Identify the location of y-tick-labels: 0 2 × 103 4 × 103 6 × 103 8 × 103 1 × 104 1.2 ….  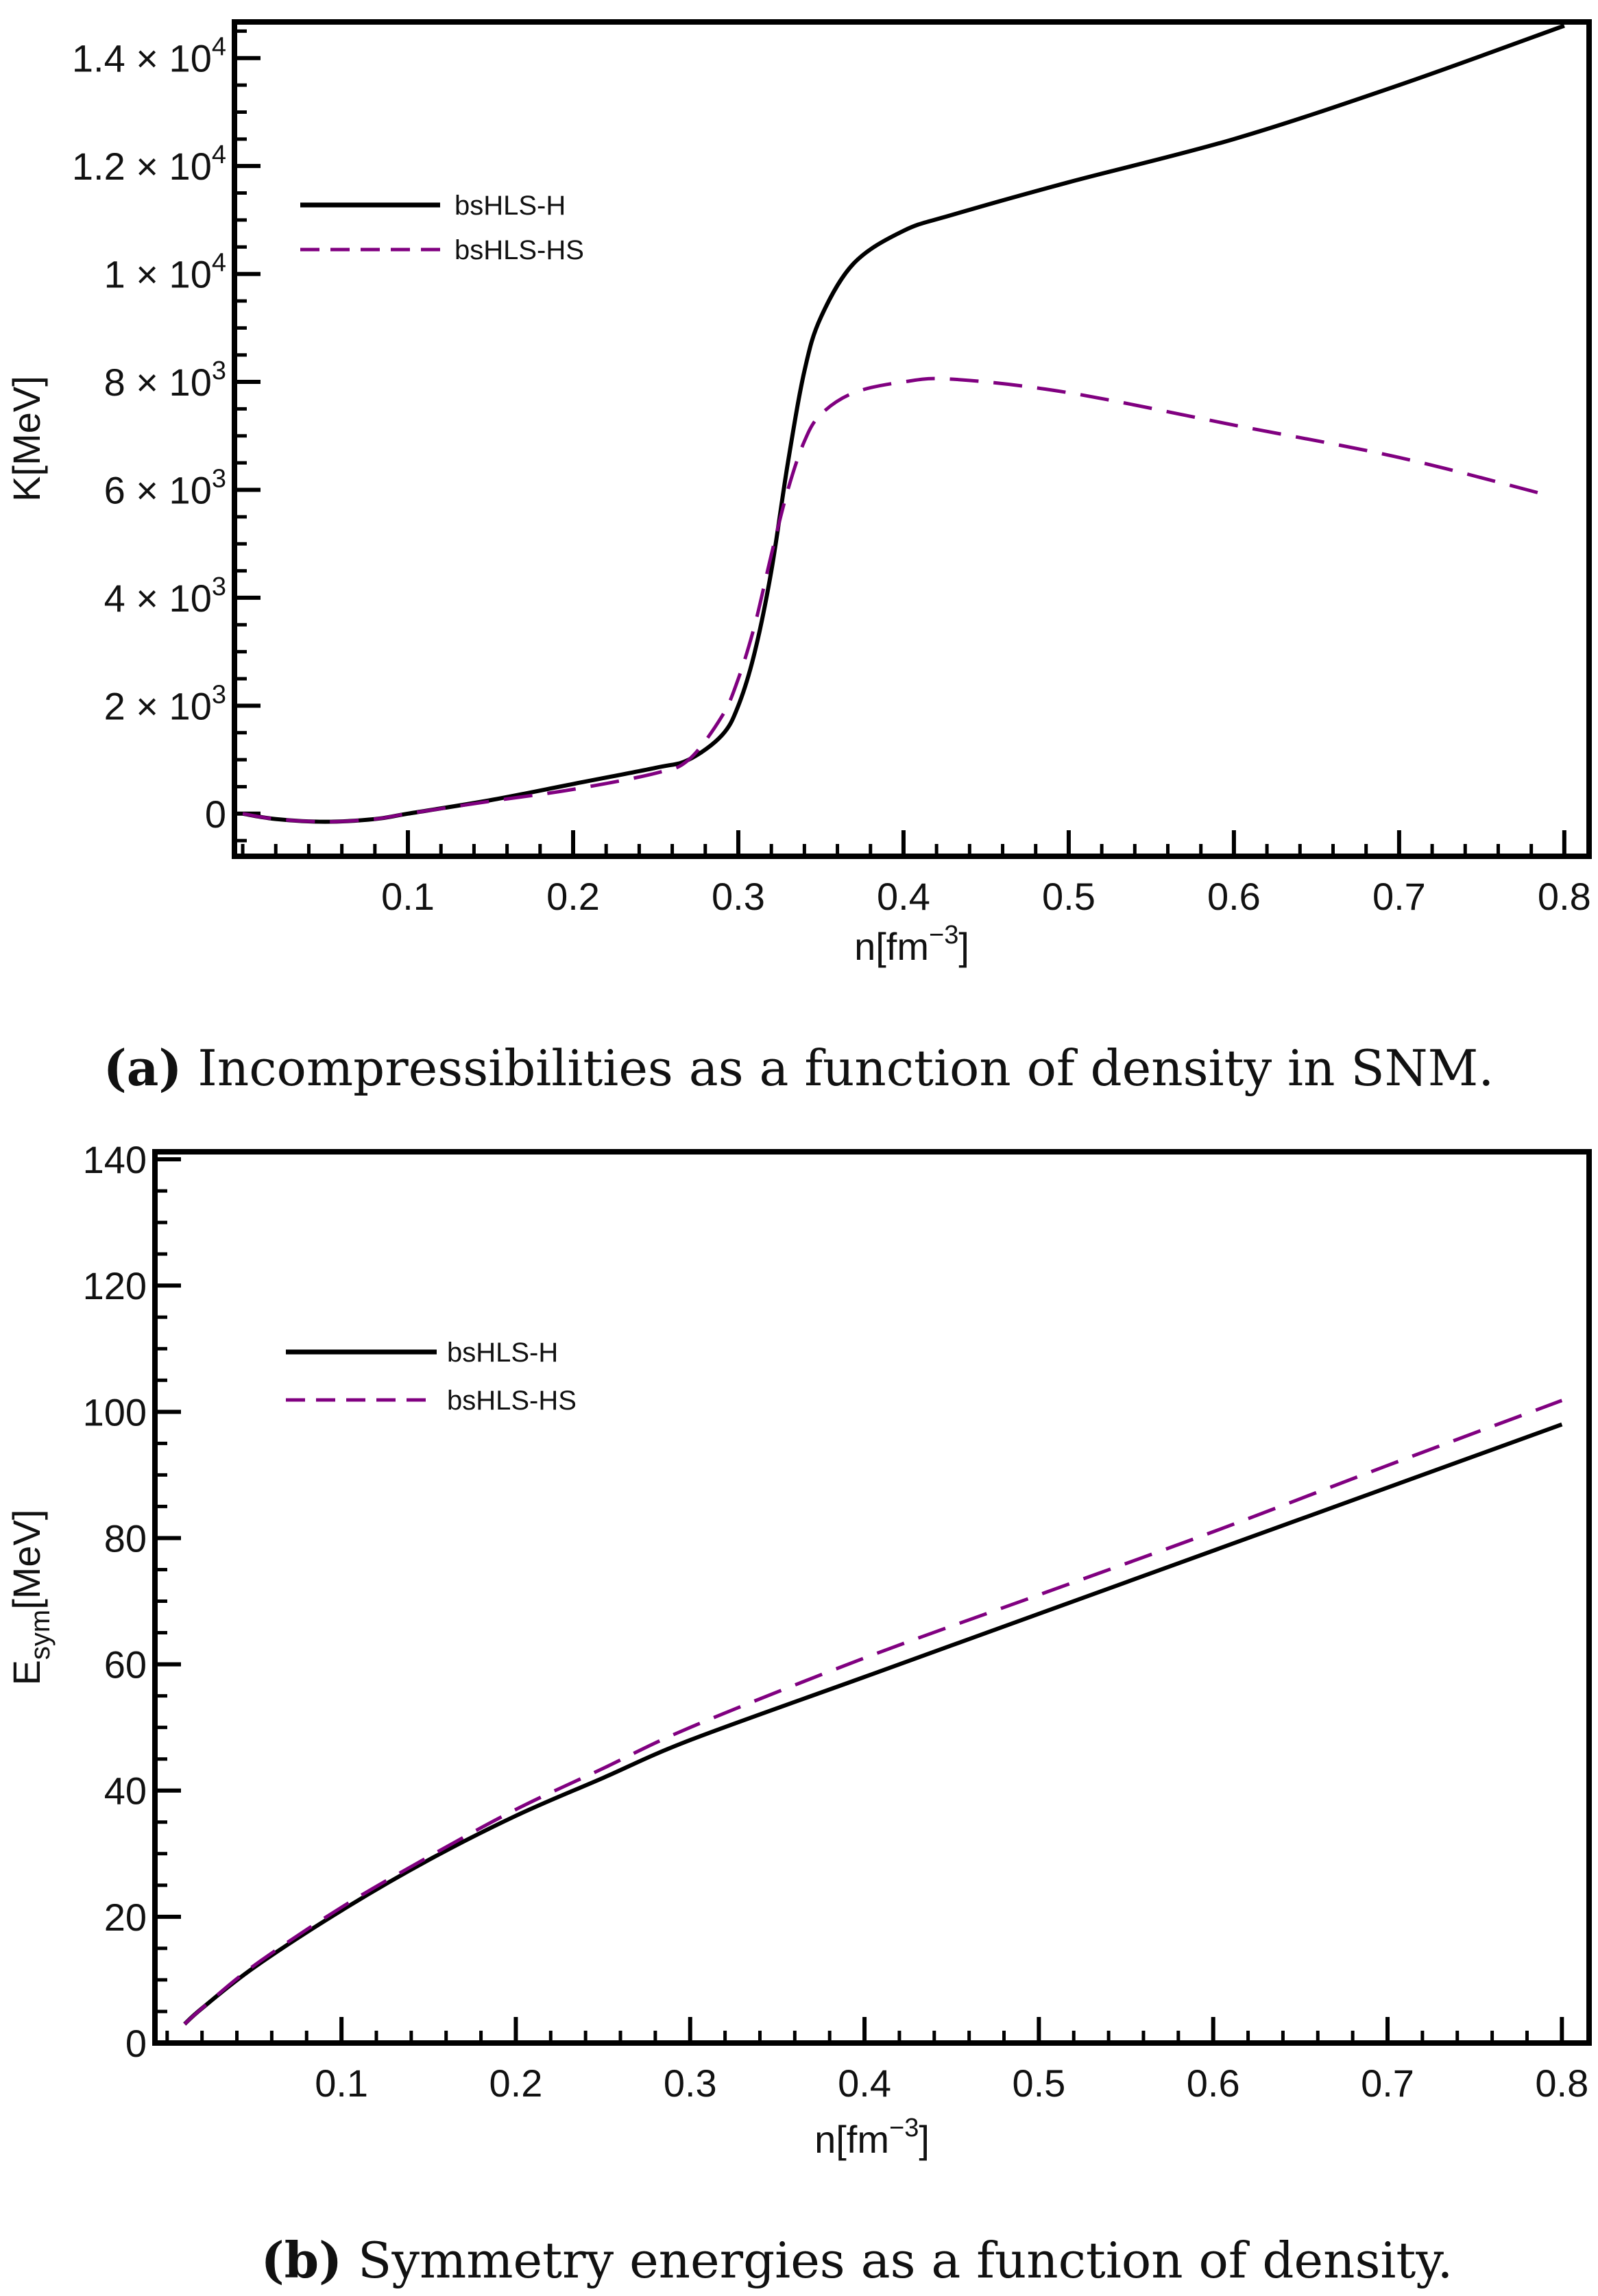
(149, 434).